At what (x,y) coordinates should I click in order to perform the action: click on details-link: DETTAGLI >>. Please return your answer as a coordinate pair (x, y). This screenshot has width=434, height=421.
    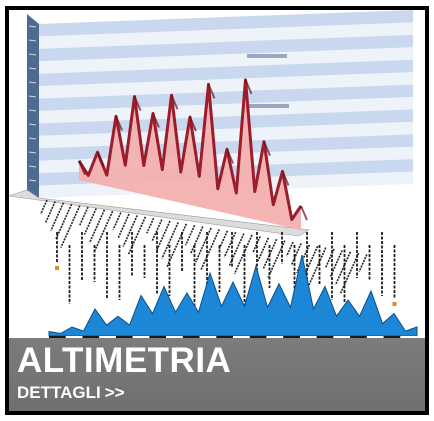
    Looking at the image, I should click on (71, 393).